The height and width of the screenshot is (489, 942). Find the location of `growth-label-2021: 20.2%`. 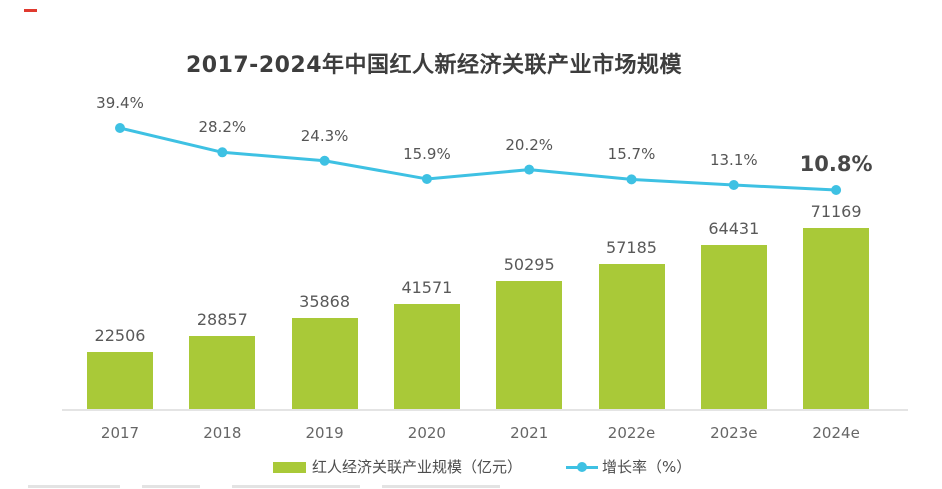

growth-label-2021: 20.2% is located at coordinates (529, 144).